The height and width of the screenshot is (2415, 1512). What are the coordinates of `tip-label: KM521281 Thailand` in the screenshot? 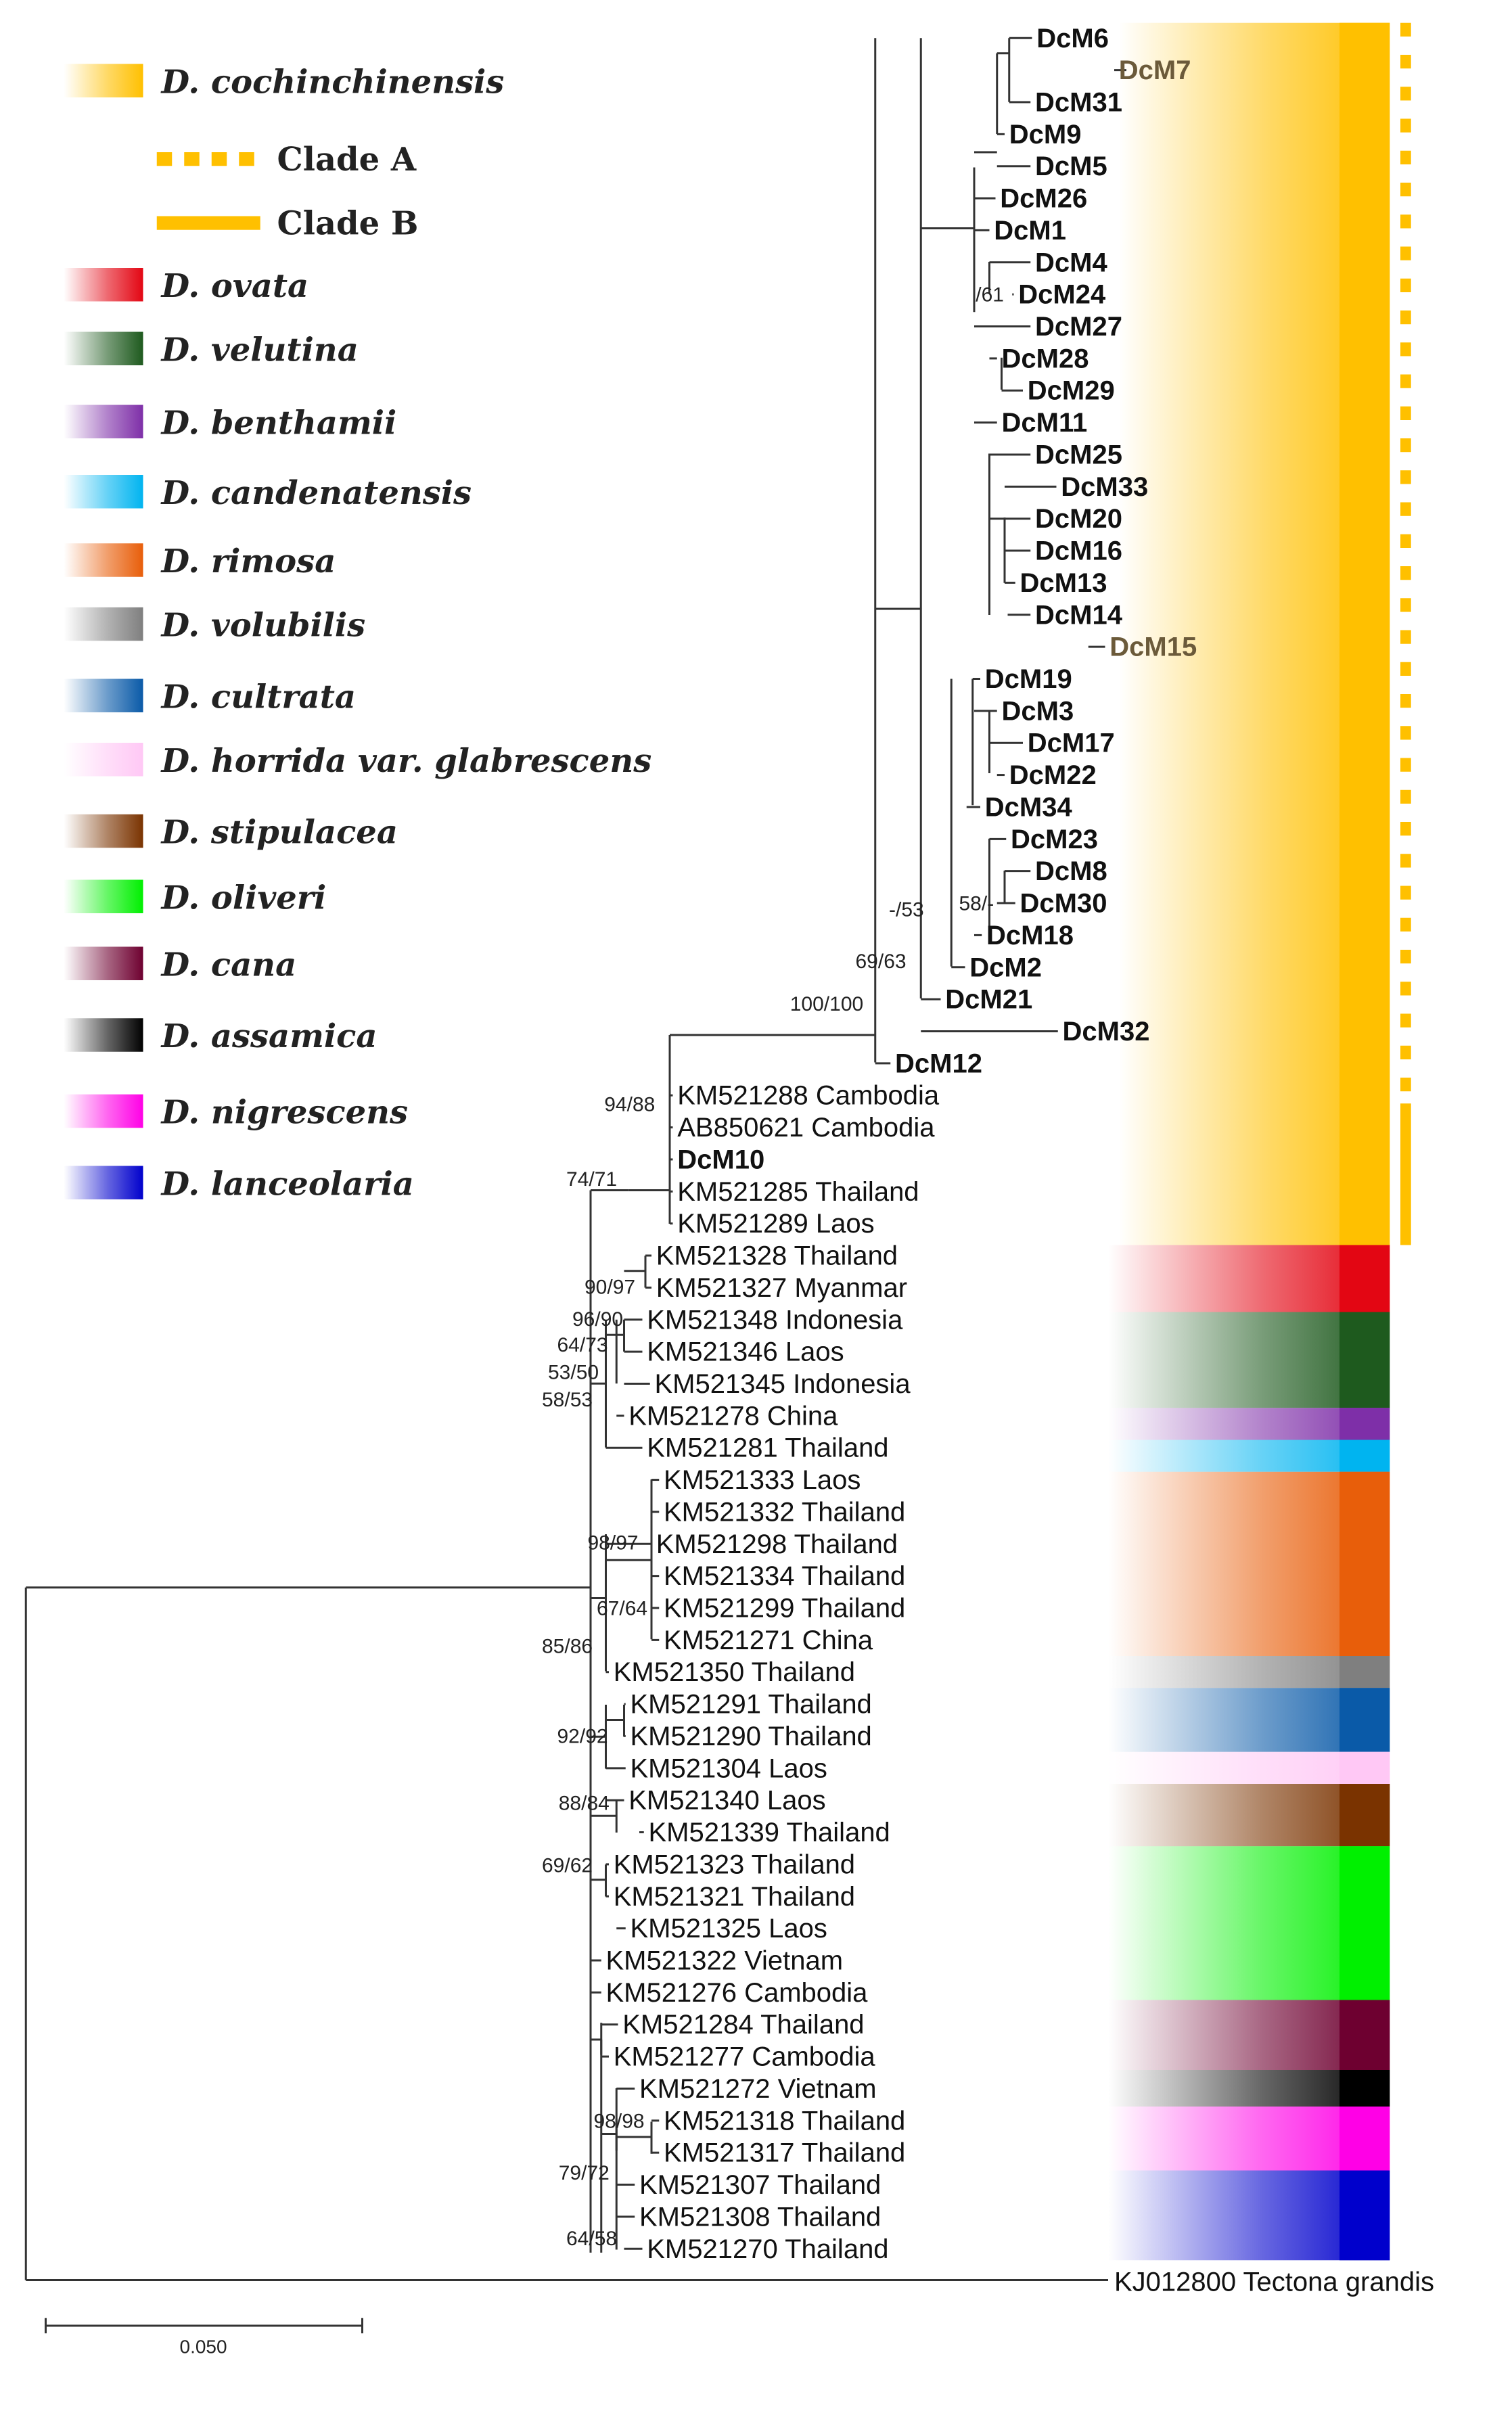 It's located at (768, 1448).